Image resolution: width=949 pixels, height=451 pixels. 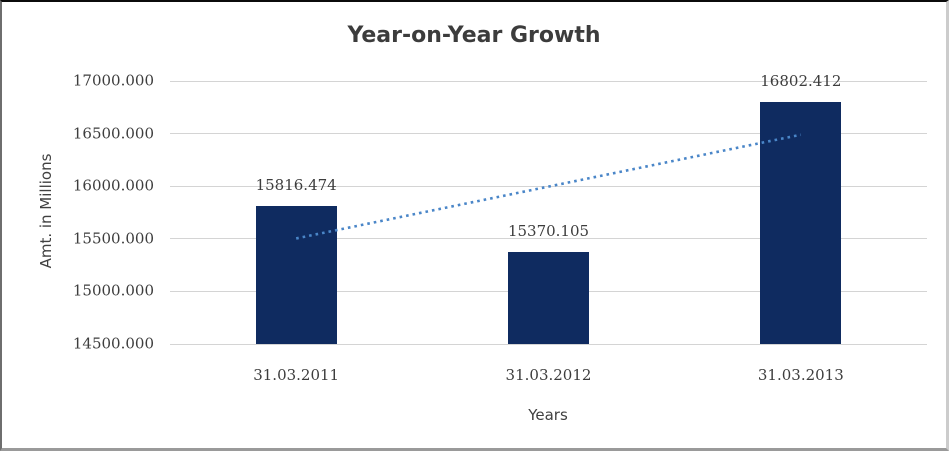 What do you see at coordinates (474, 35) in the screenshot?
I see `chart-title: Year-on-Year Growth` at bounding box center [474, 35].